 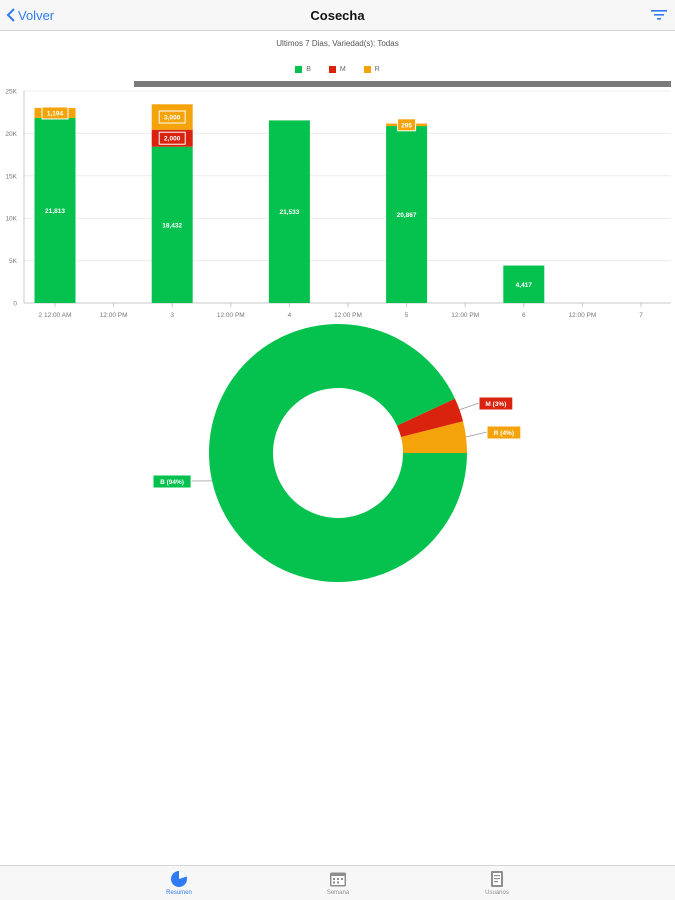 What do you see at coordinates (433, 437) in the screenshot?
I see `donut-slice-r` at bounding box center [433, 437].